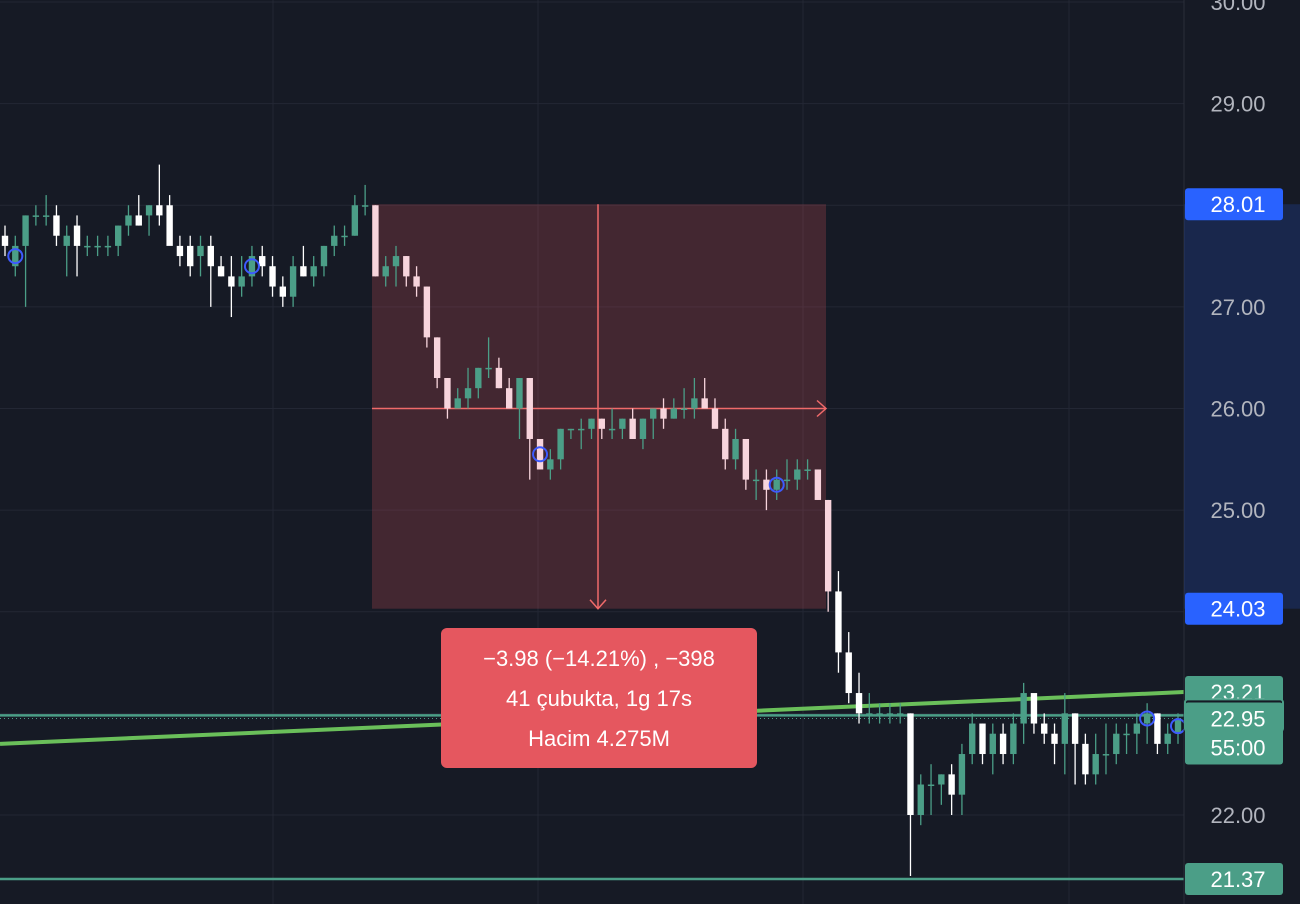 The image size is (1300, 904). What do you see at coordinates (1237, 718) in the screenshot?
I see `price-tag-label-4: 22.95` at bounding box center [1237, 718].